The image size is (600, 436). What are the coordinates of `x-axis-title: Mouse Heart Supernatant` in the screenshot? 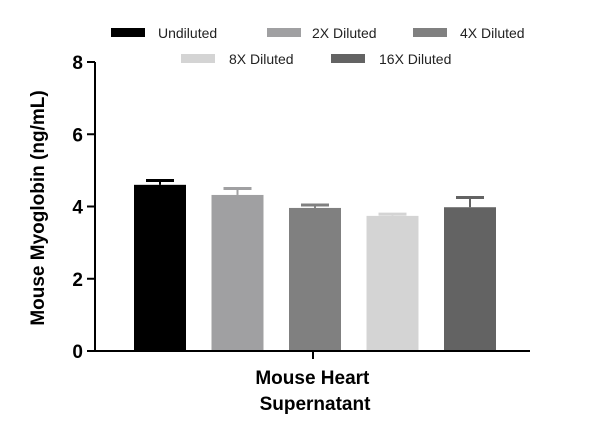 It's located at (314, 391).